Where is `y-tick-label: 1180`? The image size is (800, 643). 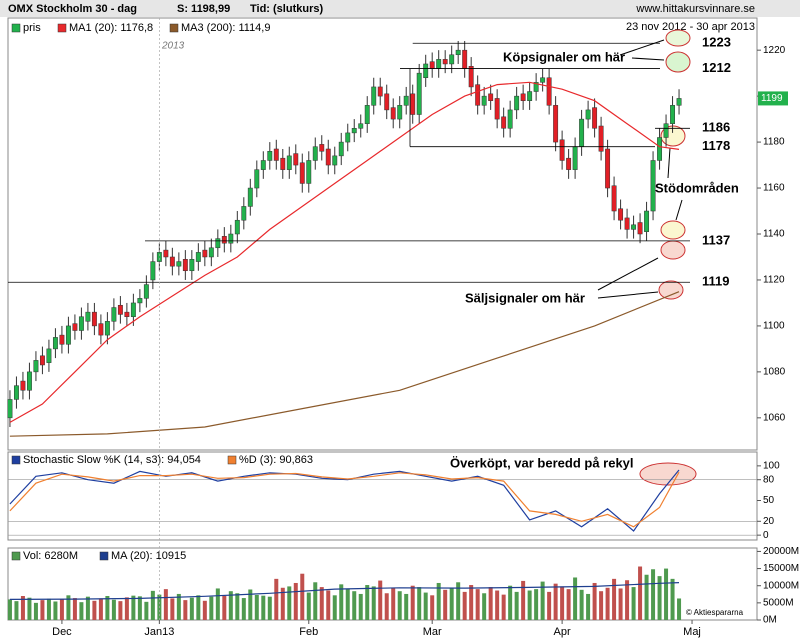 y-tick-label: 1180 is located at coordinates (774, 142).